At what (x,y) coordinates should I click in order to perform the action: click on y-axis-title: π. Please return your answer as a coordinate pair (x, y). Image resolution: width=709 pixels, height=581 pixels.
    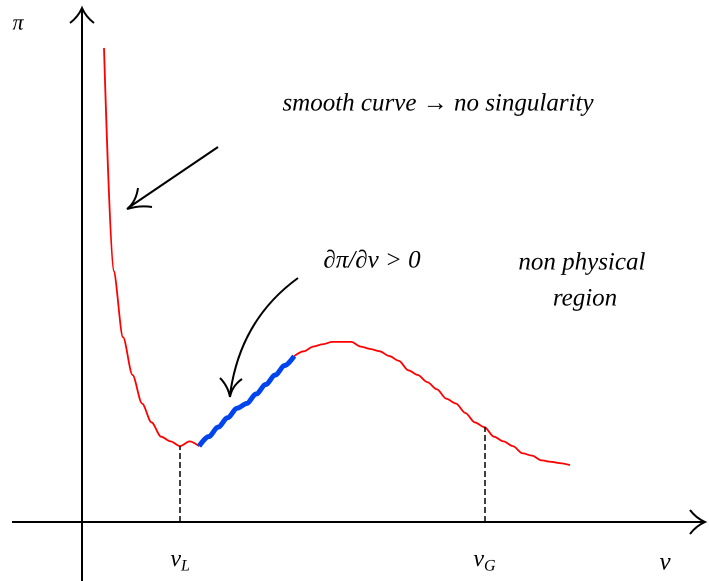
    Looking at the image, I should click on (18, 22).